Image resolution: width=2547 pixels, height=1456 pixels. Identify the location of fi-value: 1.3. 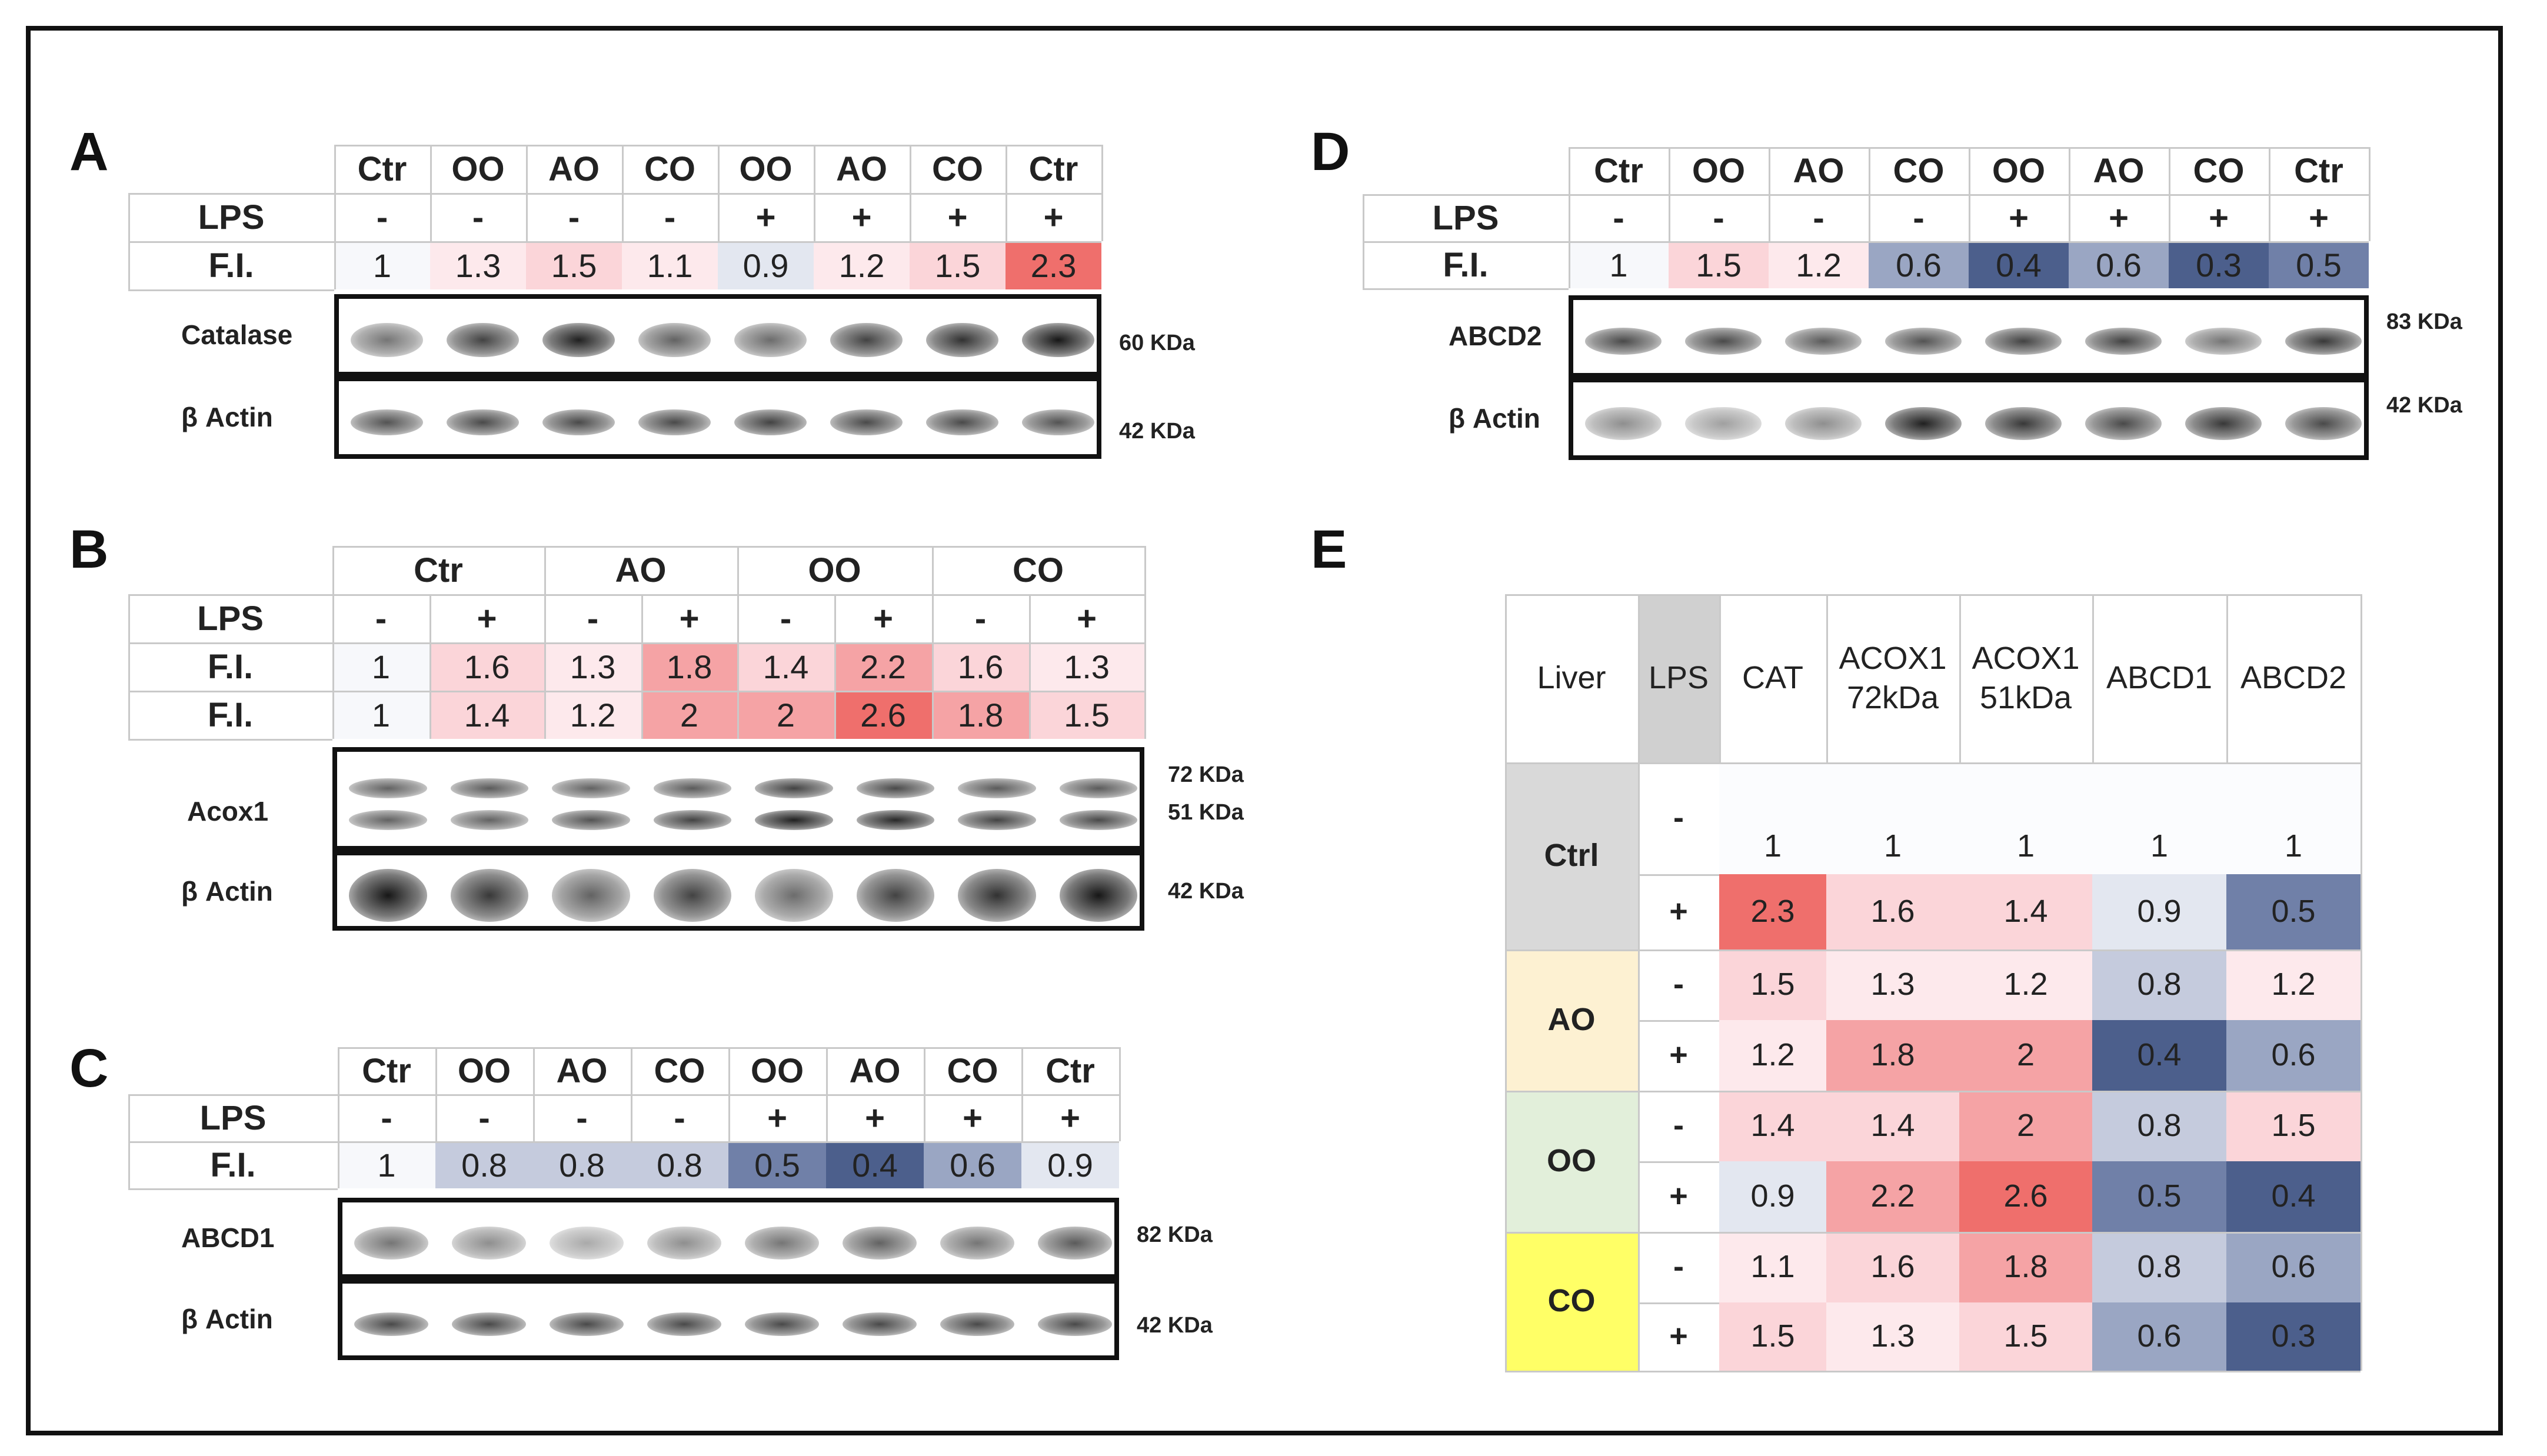
(1086, 666).